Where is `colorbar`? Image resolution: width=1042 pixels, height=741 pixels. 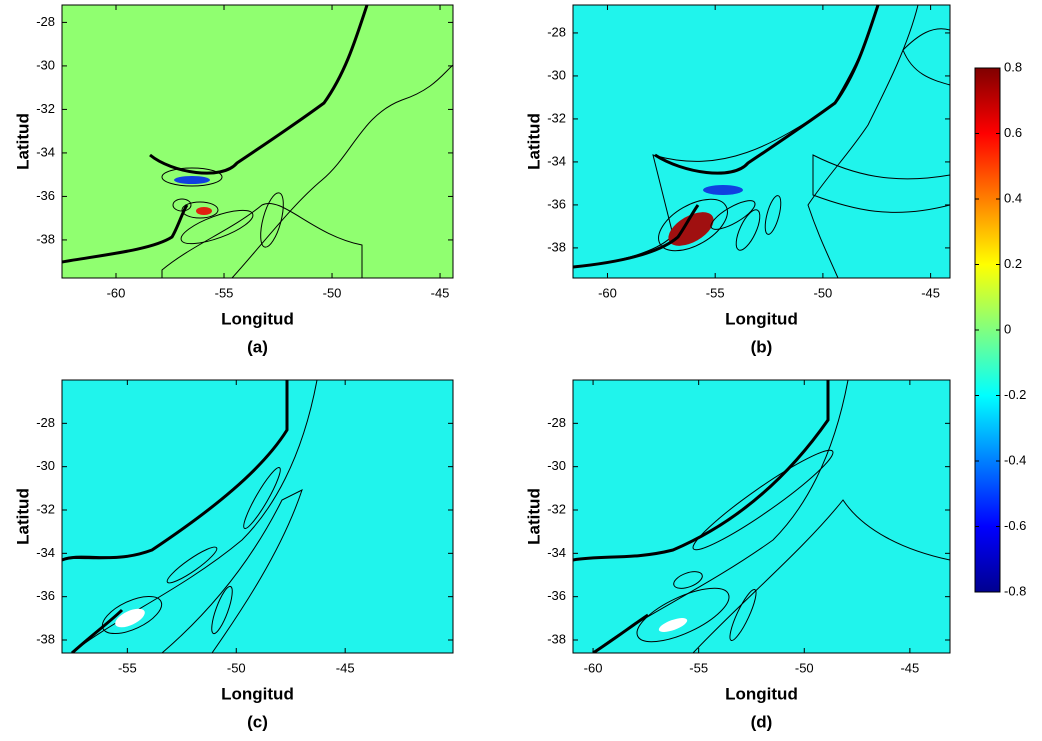 colorbar is located at coordinates (987, 330).